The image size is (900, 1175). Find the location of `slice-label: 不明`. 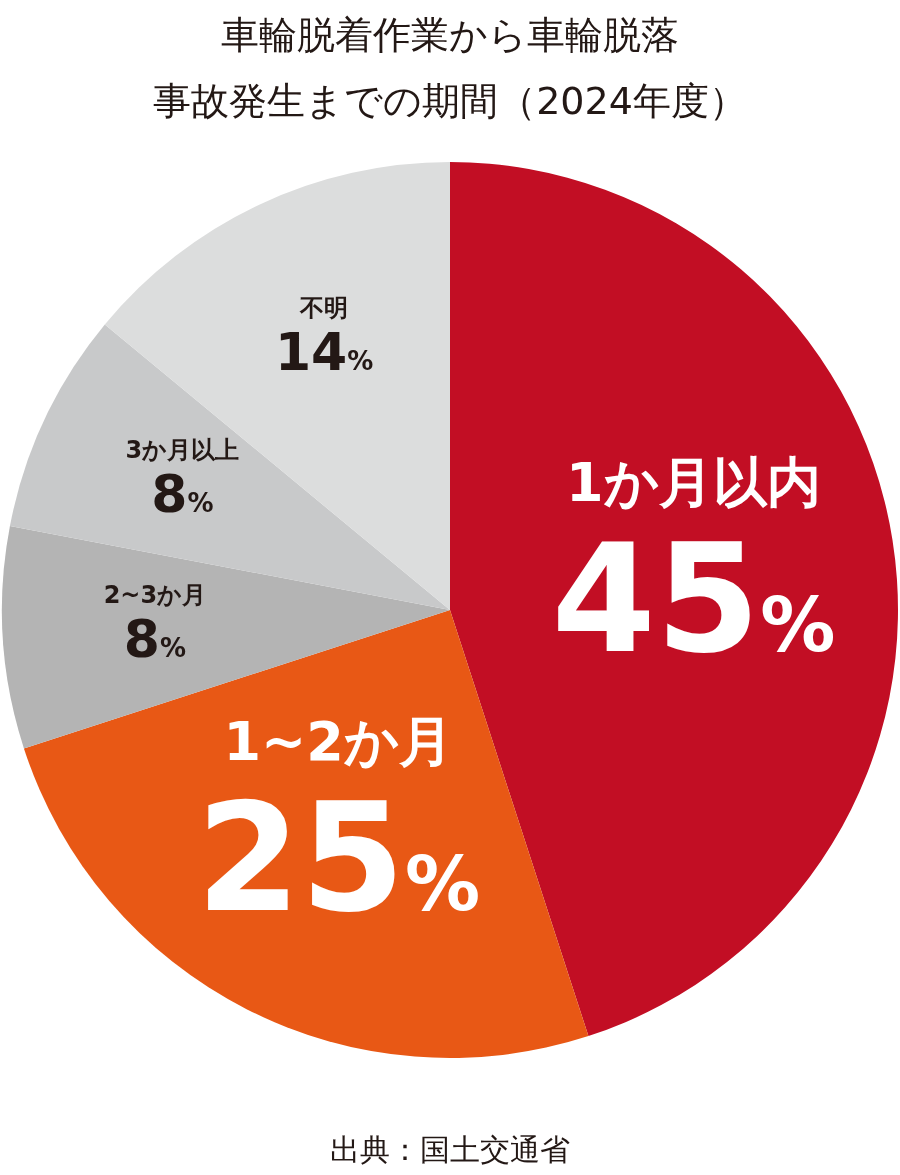

slice-label: 不明 is located at coordinates (324, 308).